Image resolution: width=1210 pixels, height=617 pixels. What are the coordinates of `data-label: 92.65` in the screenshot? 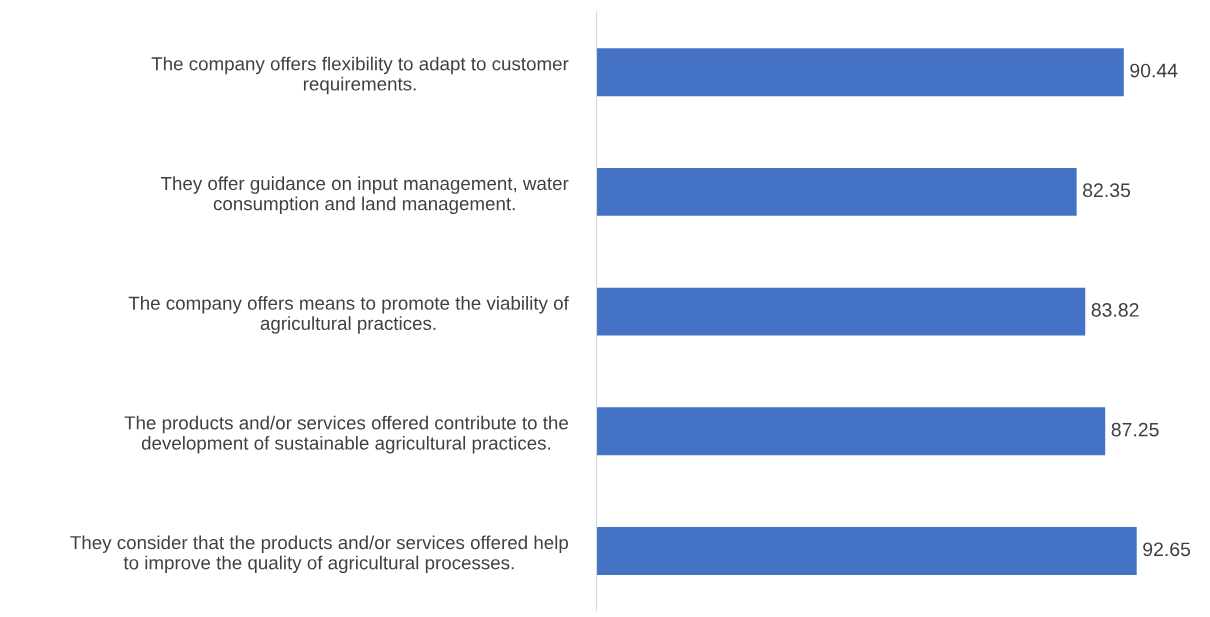 It's located at (1167, 549).